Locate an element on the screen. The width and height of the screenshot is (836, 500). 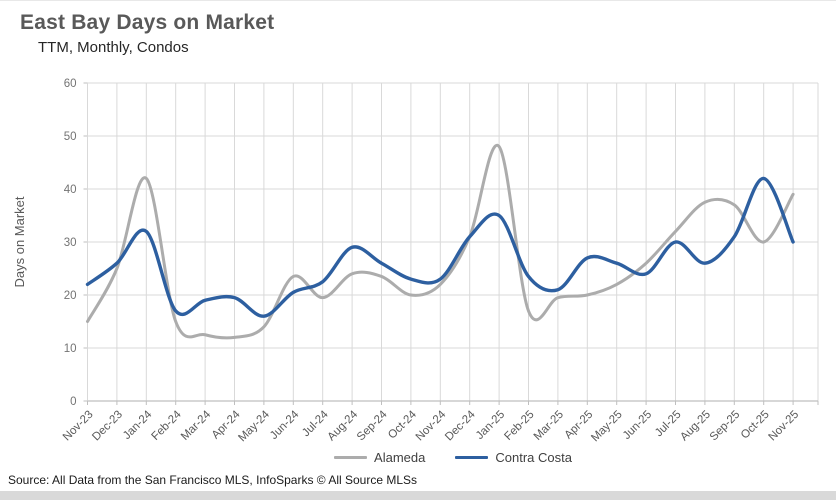
window-edge-strip is located at coordinates (418, 495).